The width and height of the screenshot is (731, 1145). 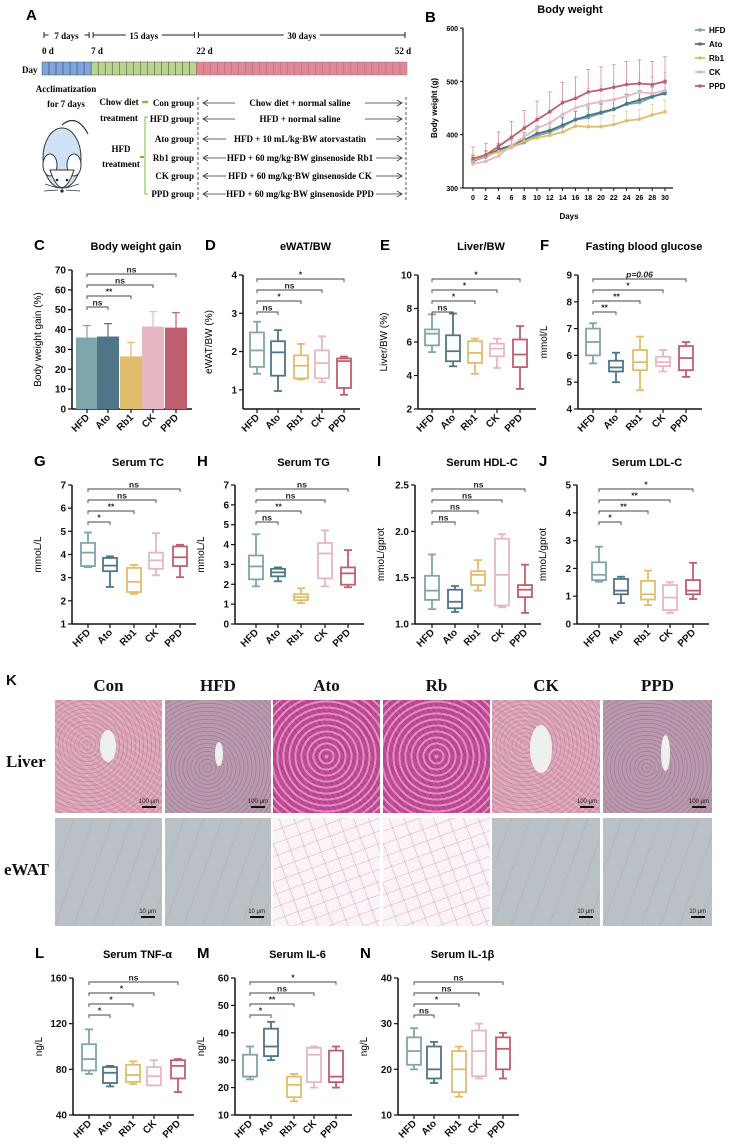 I want to click on arrow-head-icon, so click(x=302, y=103).